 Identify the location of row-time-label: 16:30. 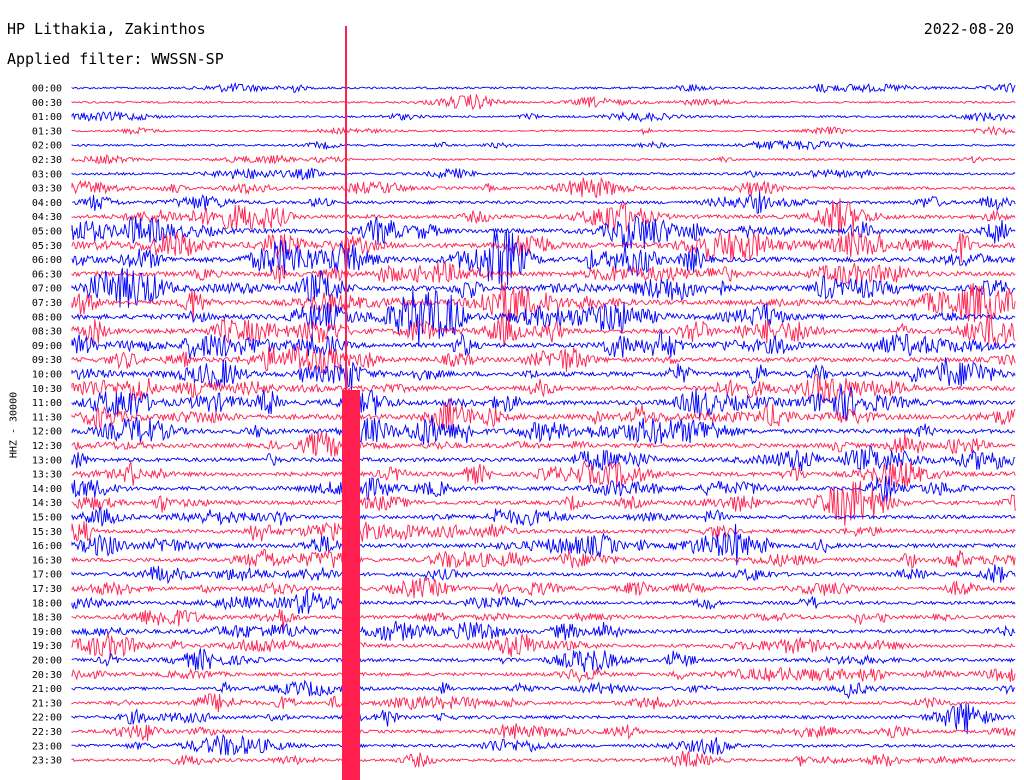
(47, 560).